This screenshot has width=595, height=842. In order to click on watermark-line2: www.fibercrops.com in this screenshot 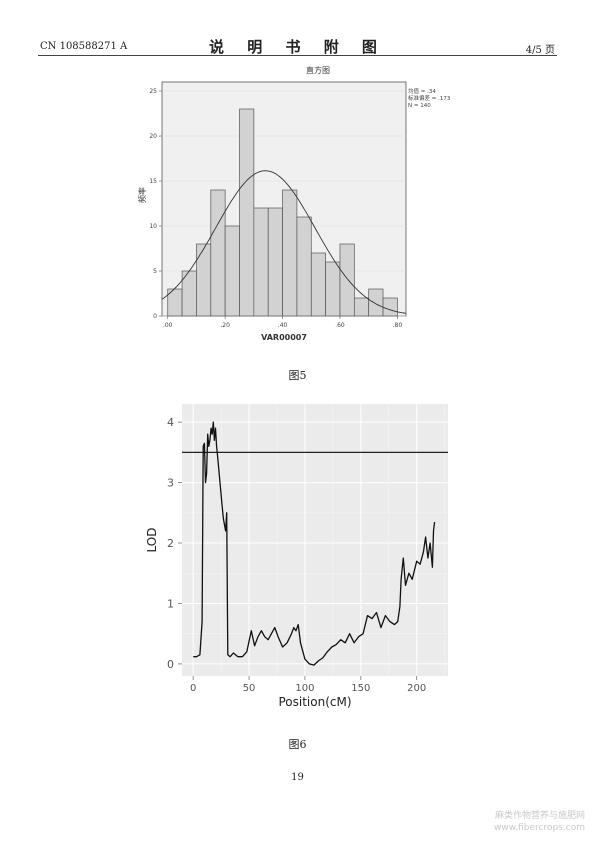, I will do `click(539, 828)`.